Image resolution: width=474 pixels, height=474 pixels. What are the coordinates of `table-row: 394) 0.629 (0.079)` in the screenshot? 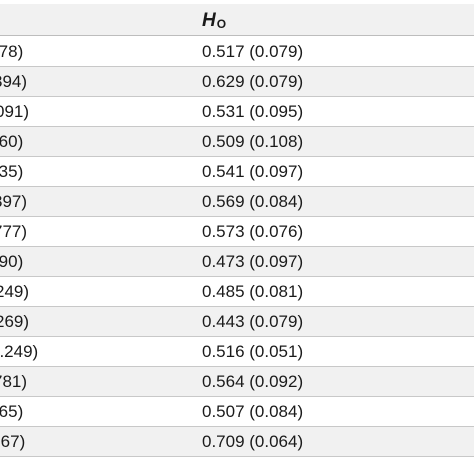 It's located at (237, 82).